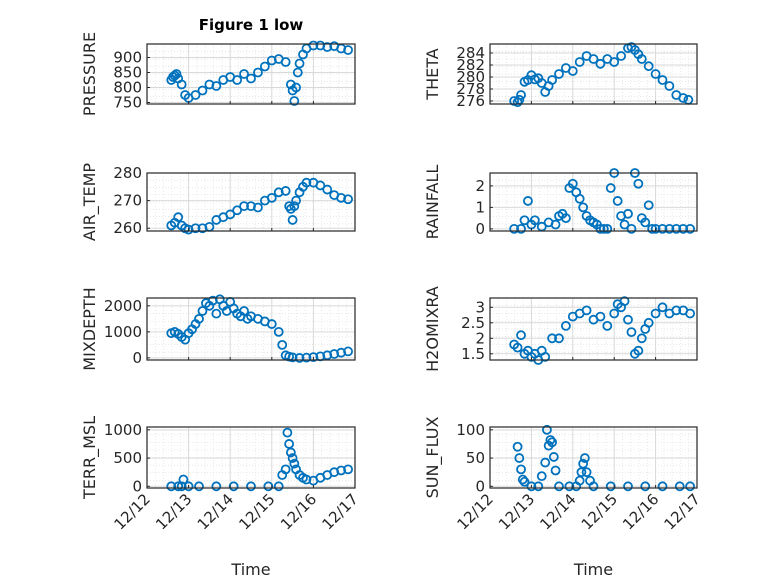 This screenshot has height=583, width=778. I want to click on y-tick-label: 500, so click(127, 458).